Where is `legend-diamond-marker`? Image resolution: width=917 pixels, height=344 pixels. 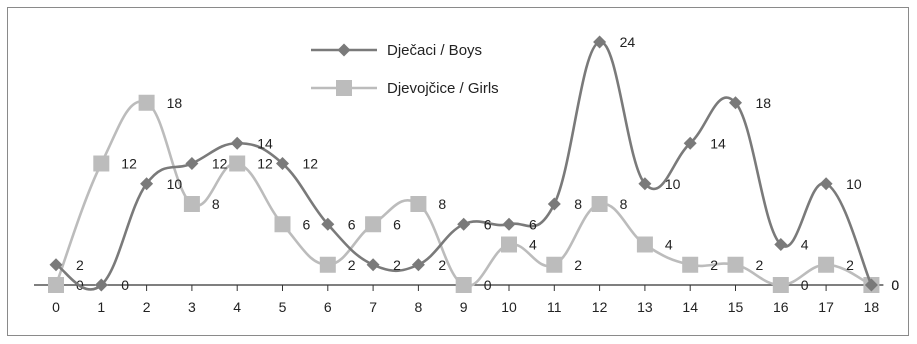 legend-diamond-marker is located at coordinates (344, 50).